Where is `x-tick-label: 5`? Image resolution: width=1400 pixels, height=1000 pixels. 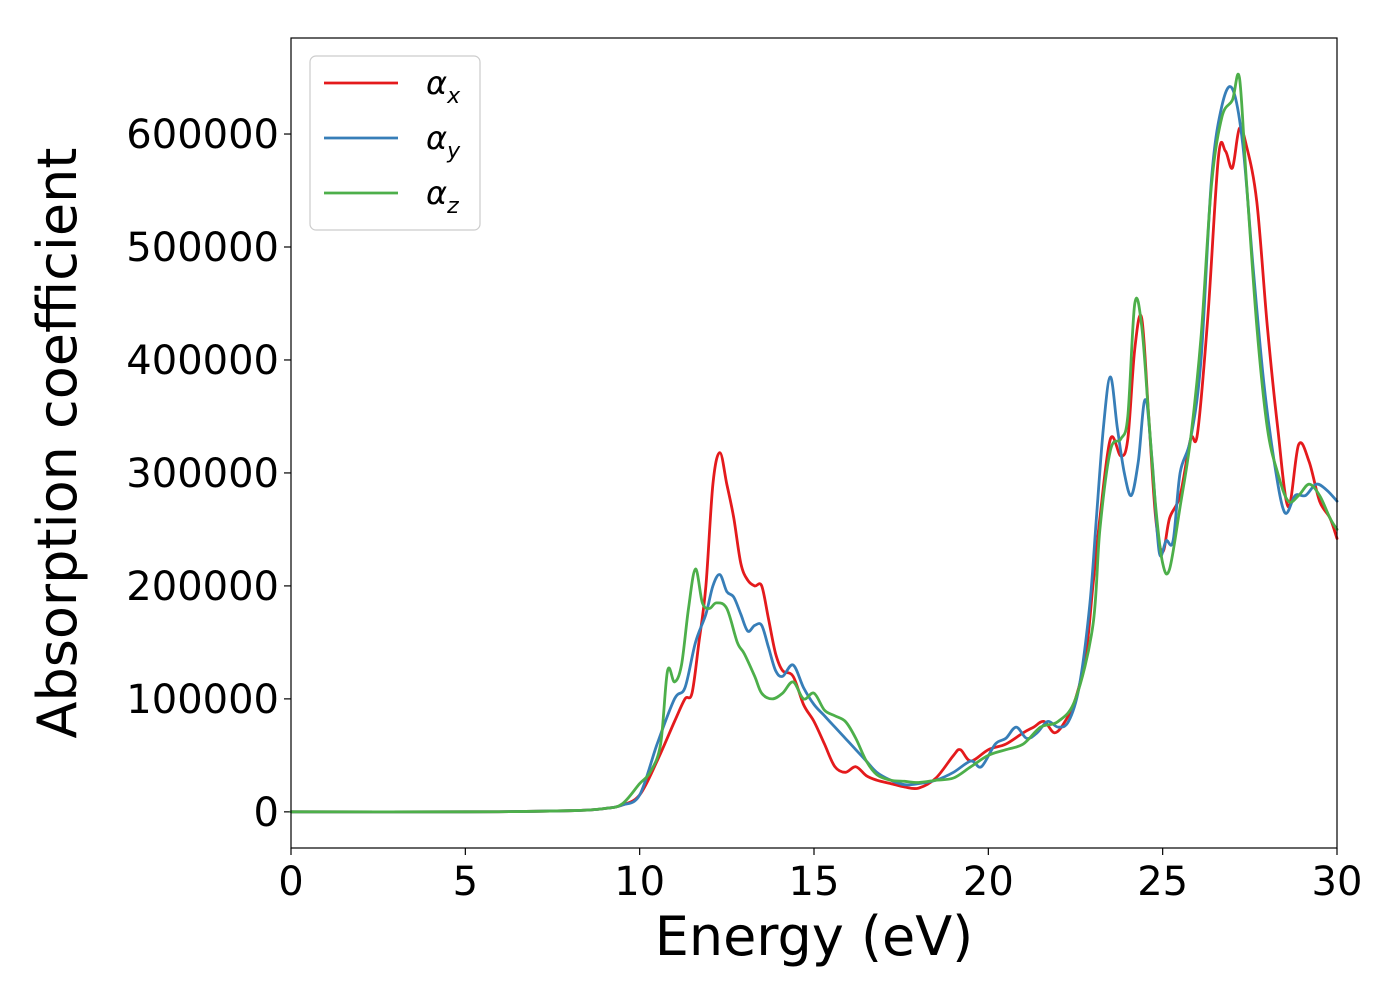 x-tick-label: 5 is located at coordinates (465, 882).